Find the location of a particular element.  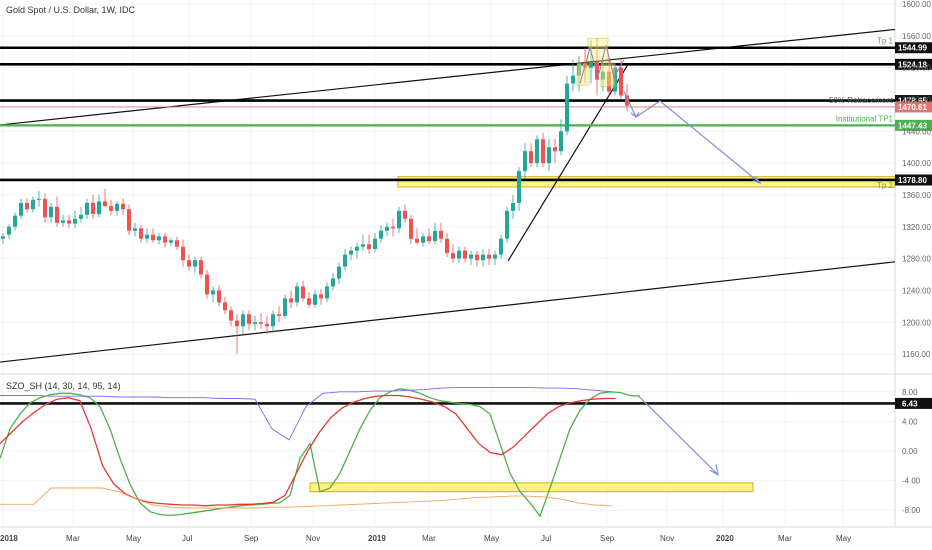

projection-path is located at coordinates (692, 137).